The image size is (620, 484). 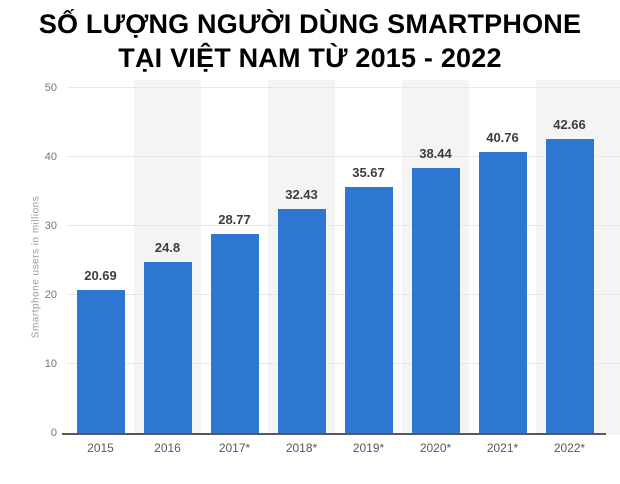 What do you see at coordinates (50, 88) in the screenshot?
I see `y-tick-label-50: 50` at bounding box center [50, 88].